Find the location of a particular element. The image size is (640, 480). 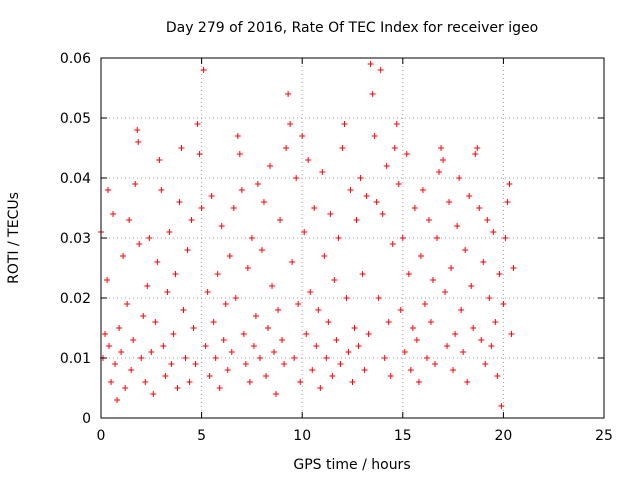

y-tick-label: 0.04 is located at coordinates (75, 179).